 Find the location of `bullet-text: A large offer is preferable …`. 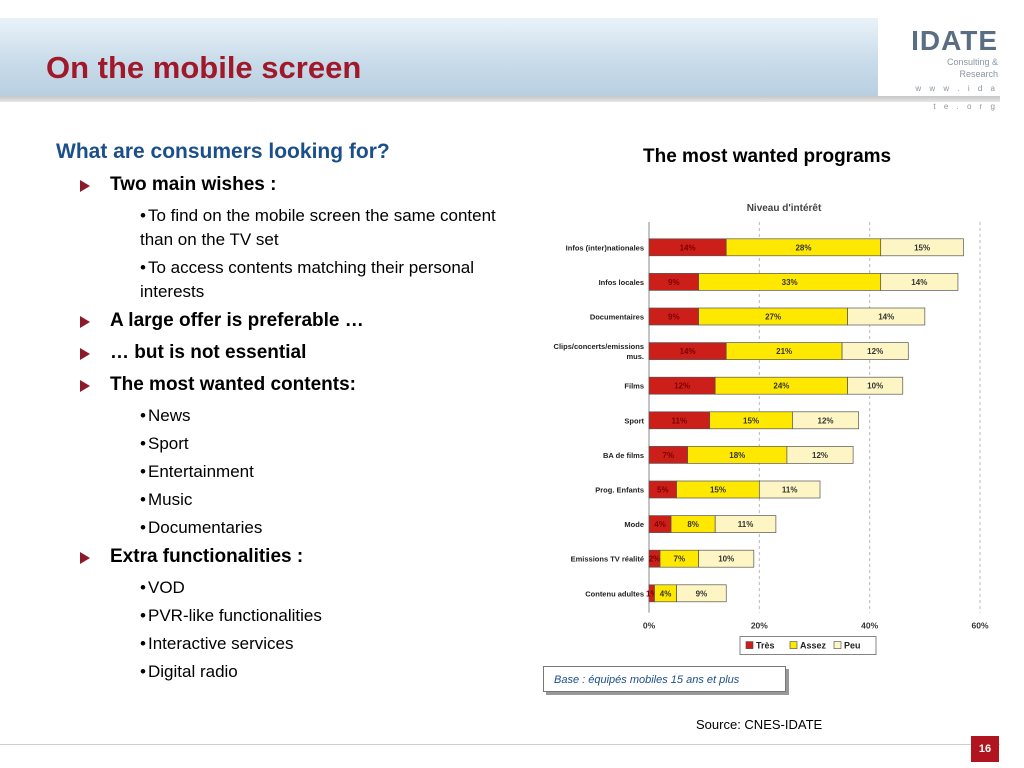

bullet-text: A large offer is preferable … is located at coordinates (237, 320).